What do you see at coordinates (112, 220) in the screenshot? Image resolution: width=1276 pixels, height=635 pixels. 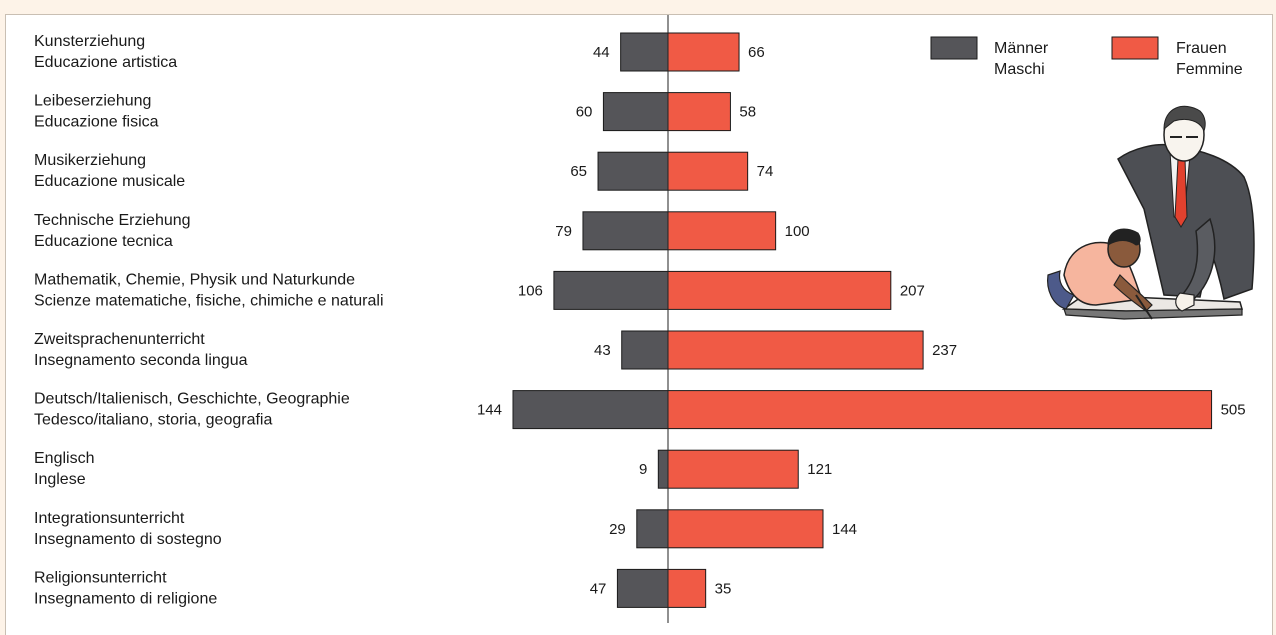 I see `category-label-de: Technische Erziehung` at bounding box center [112, 220].